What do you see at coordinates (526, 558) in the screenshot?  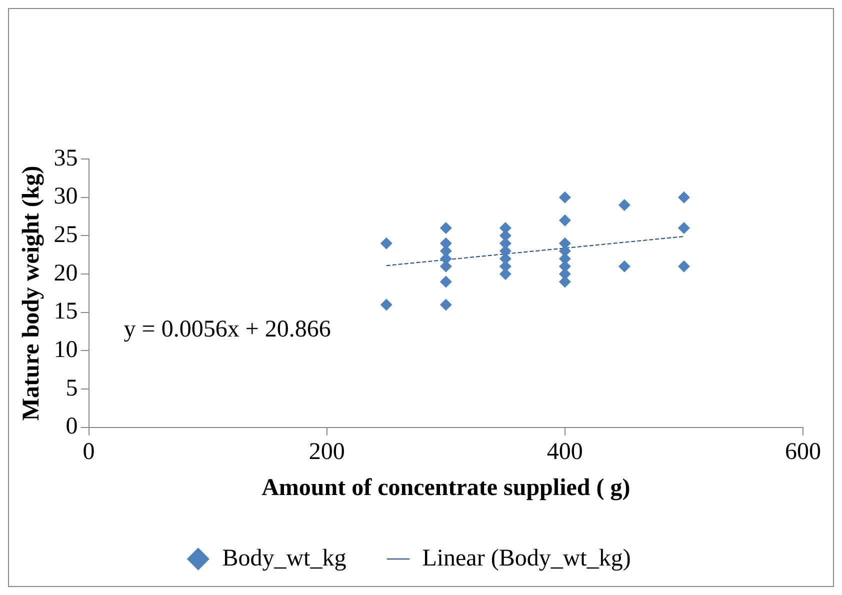 I see `legend-label: Linear (Body_wt_kg)` at bounding box center [526, 558].